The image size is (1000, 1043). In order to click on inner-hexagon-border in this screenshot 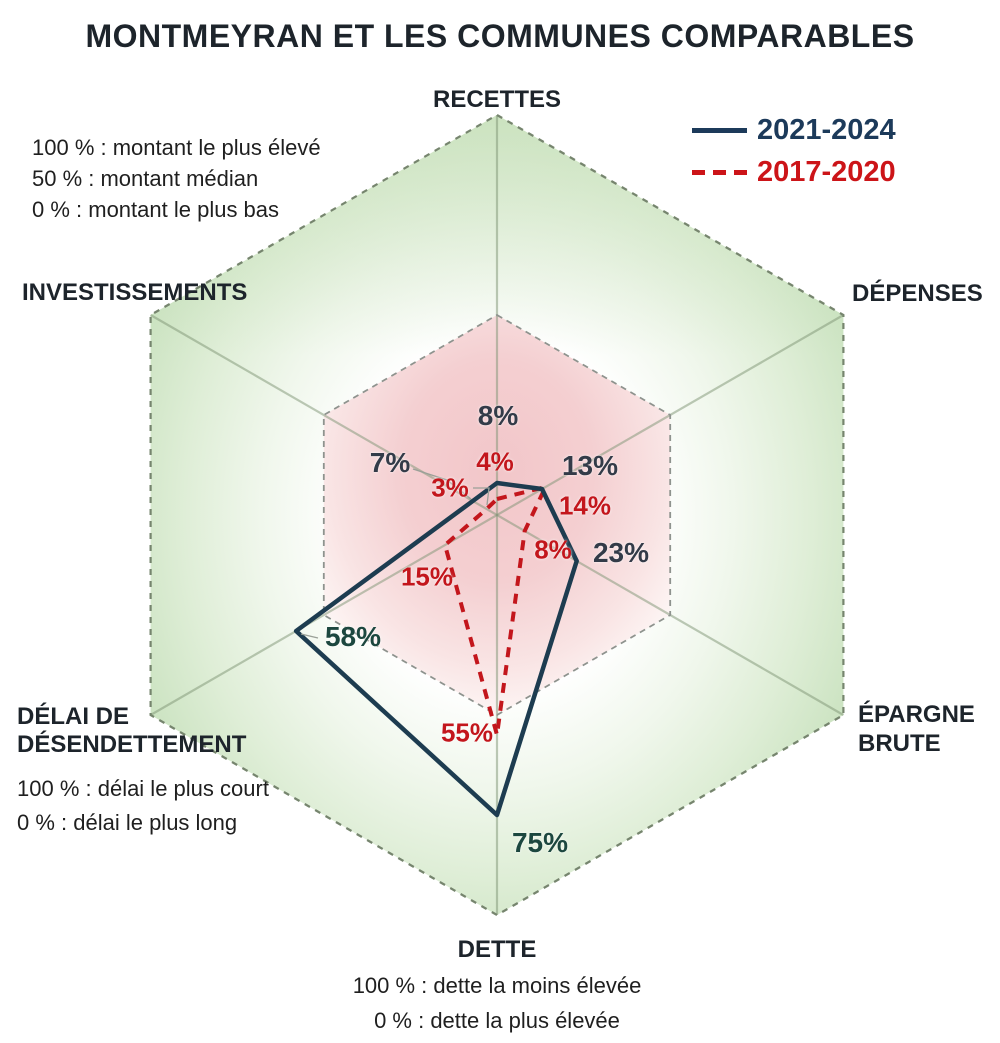, I will do `click(497, 515)`.